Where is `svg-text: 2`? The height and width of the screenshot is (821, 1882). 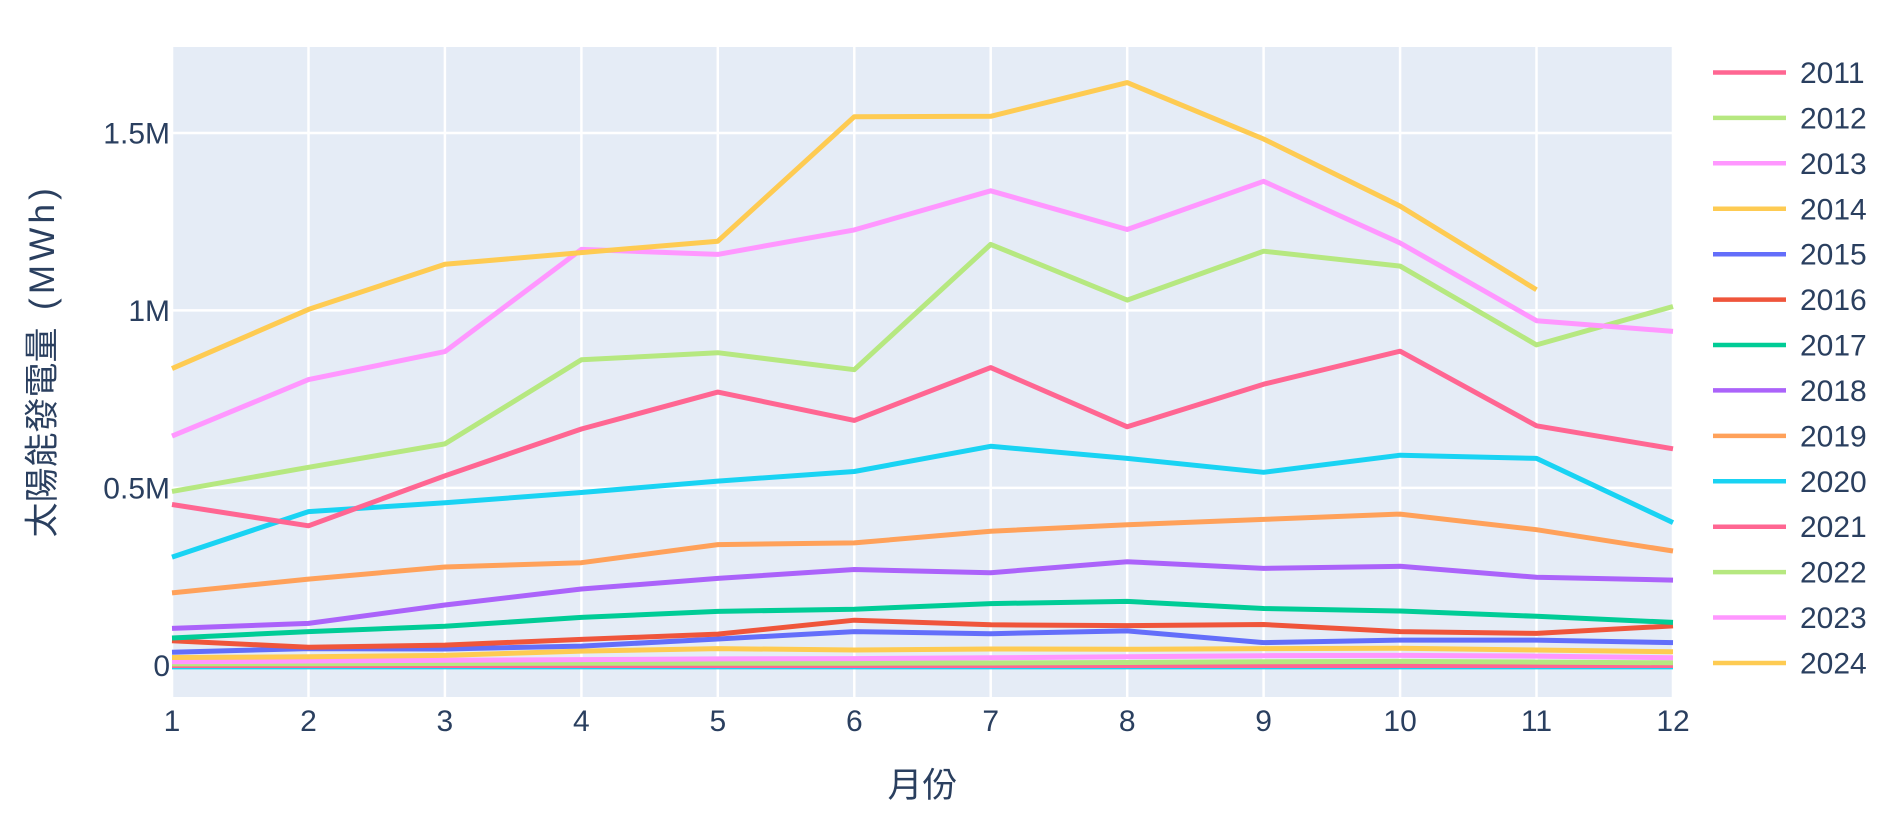
svg-text: 2 is located at coordinates (308, 721).